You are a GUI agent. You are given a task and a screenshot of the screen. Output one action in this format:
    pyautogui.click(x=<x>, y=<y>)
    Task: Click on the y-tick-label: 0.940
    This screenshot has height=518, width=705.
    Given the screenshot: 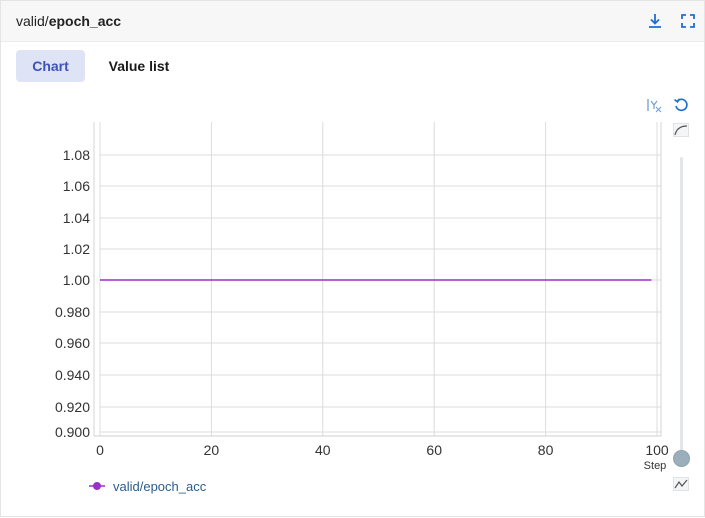 What is the action you would take?
    pyautogui.click(x=72, y=375)
    